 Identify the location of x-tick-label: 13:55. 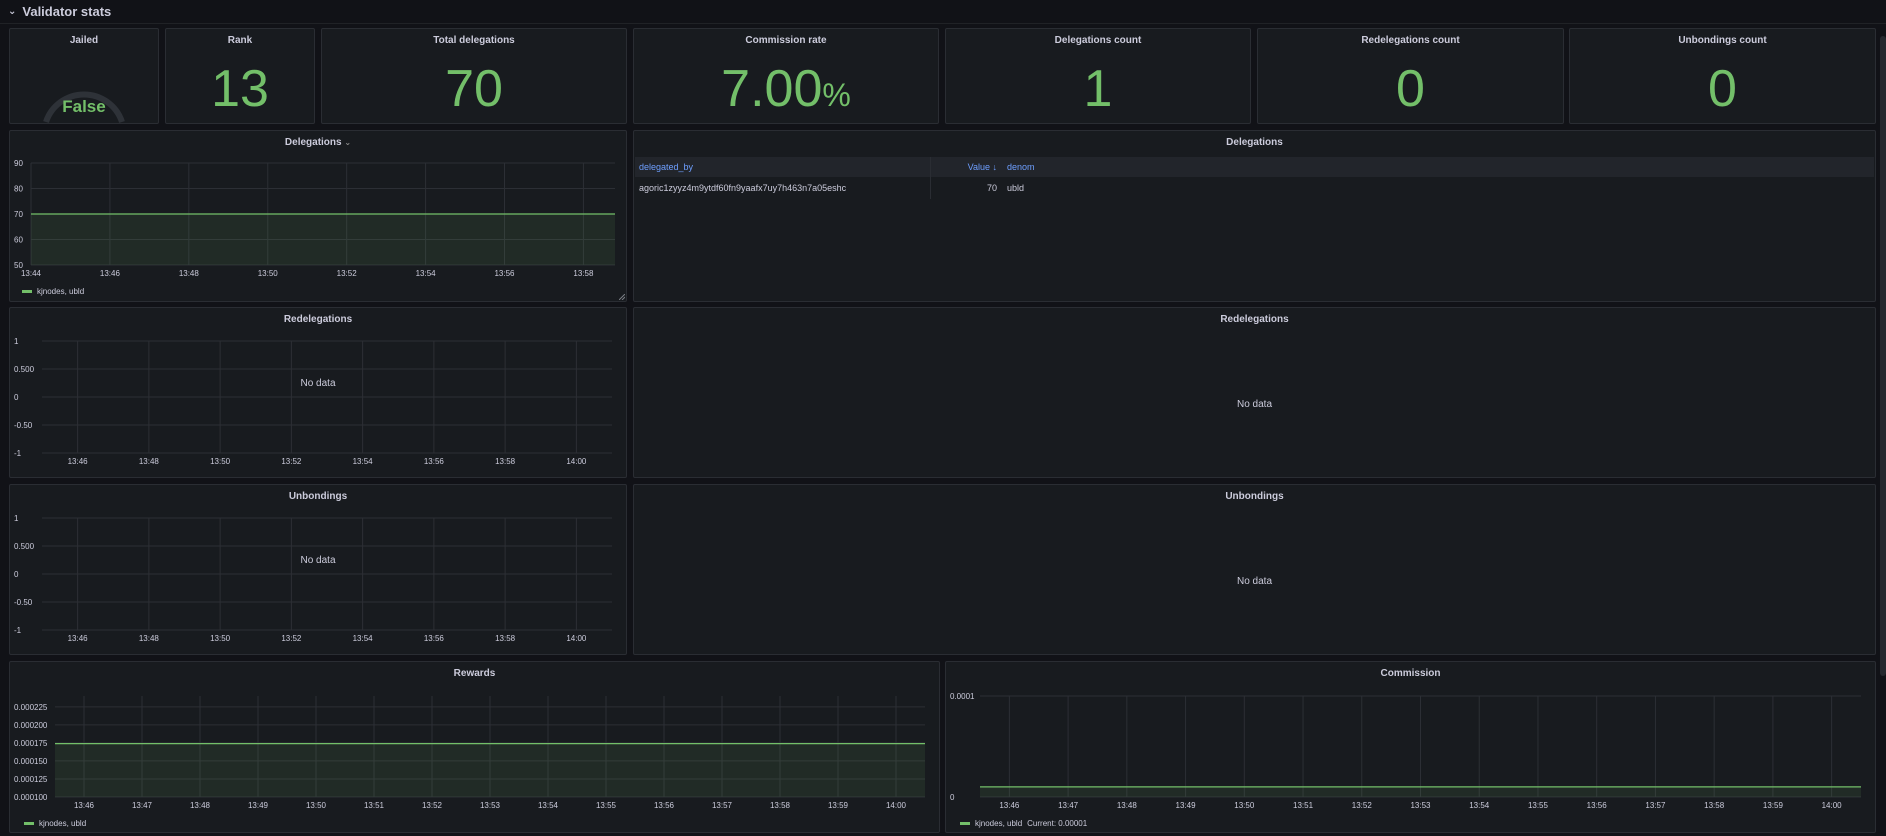
(1538, 805).